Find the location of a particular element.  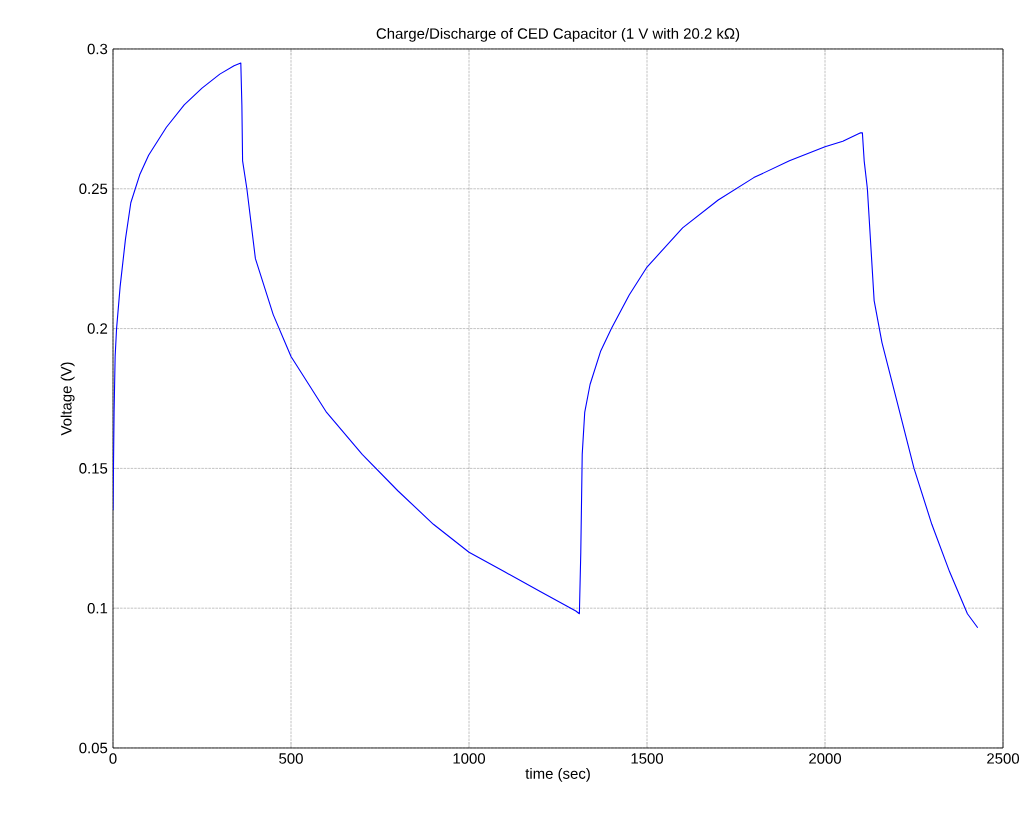

x-tick-label: 0 is located at coordinates (113, 758).